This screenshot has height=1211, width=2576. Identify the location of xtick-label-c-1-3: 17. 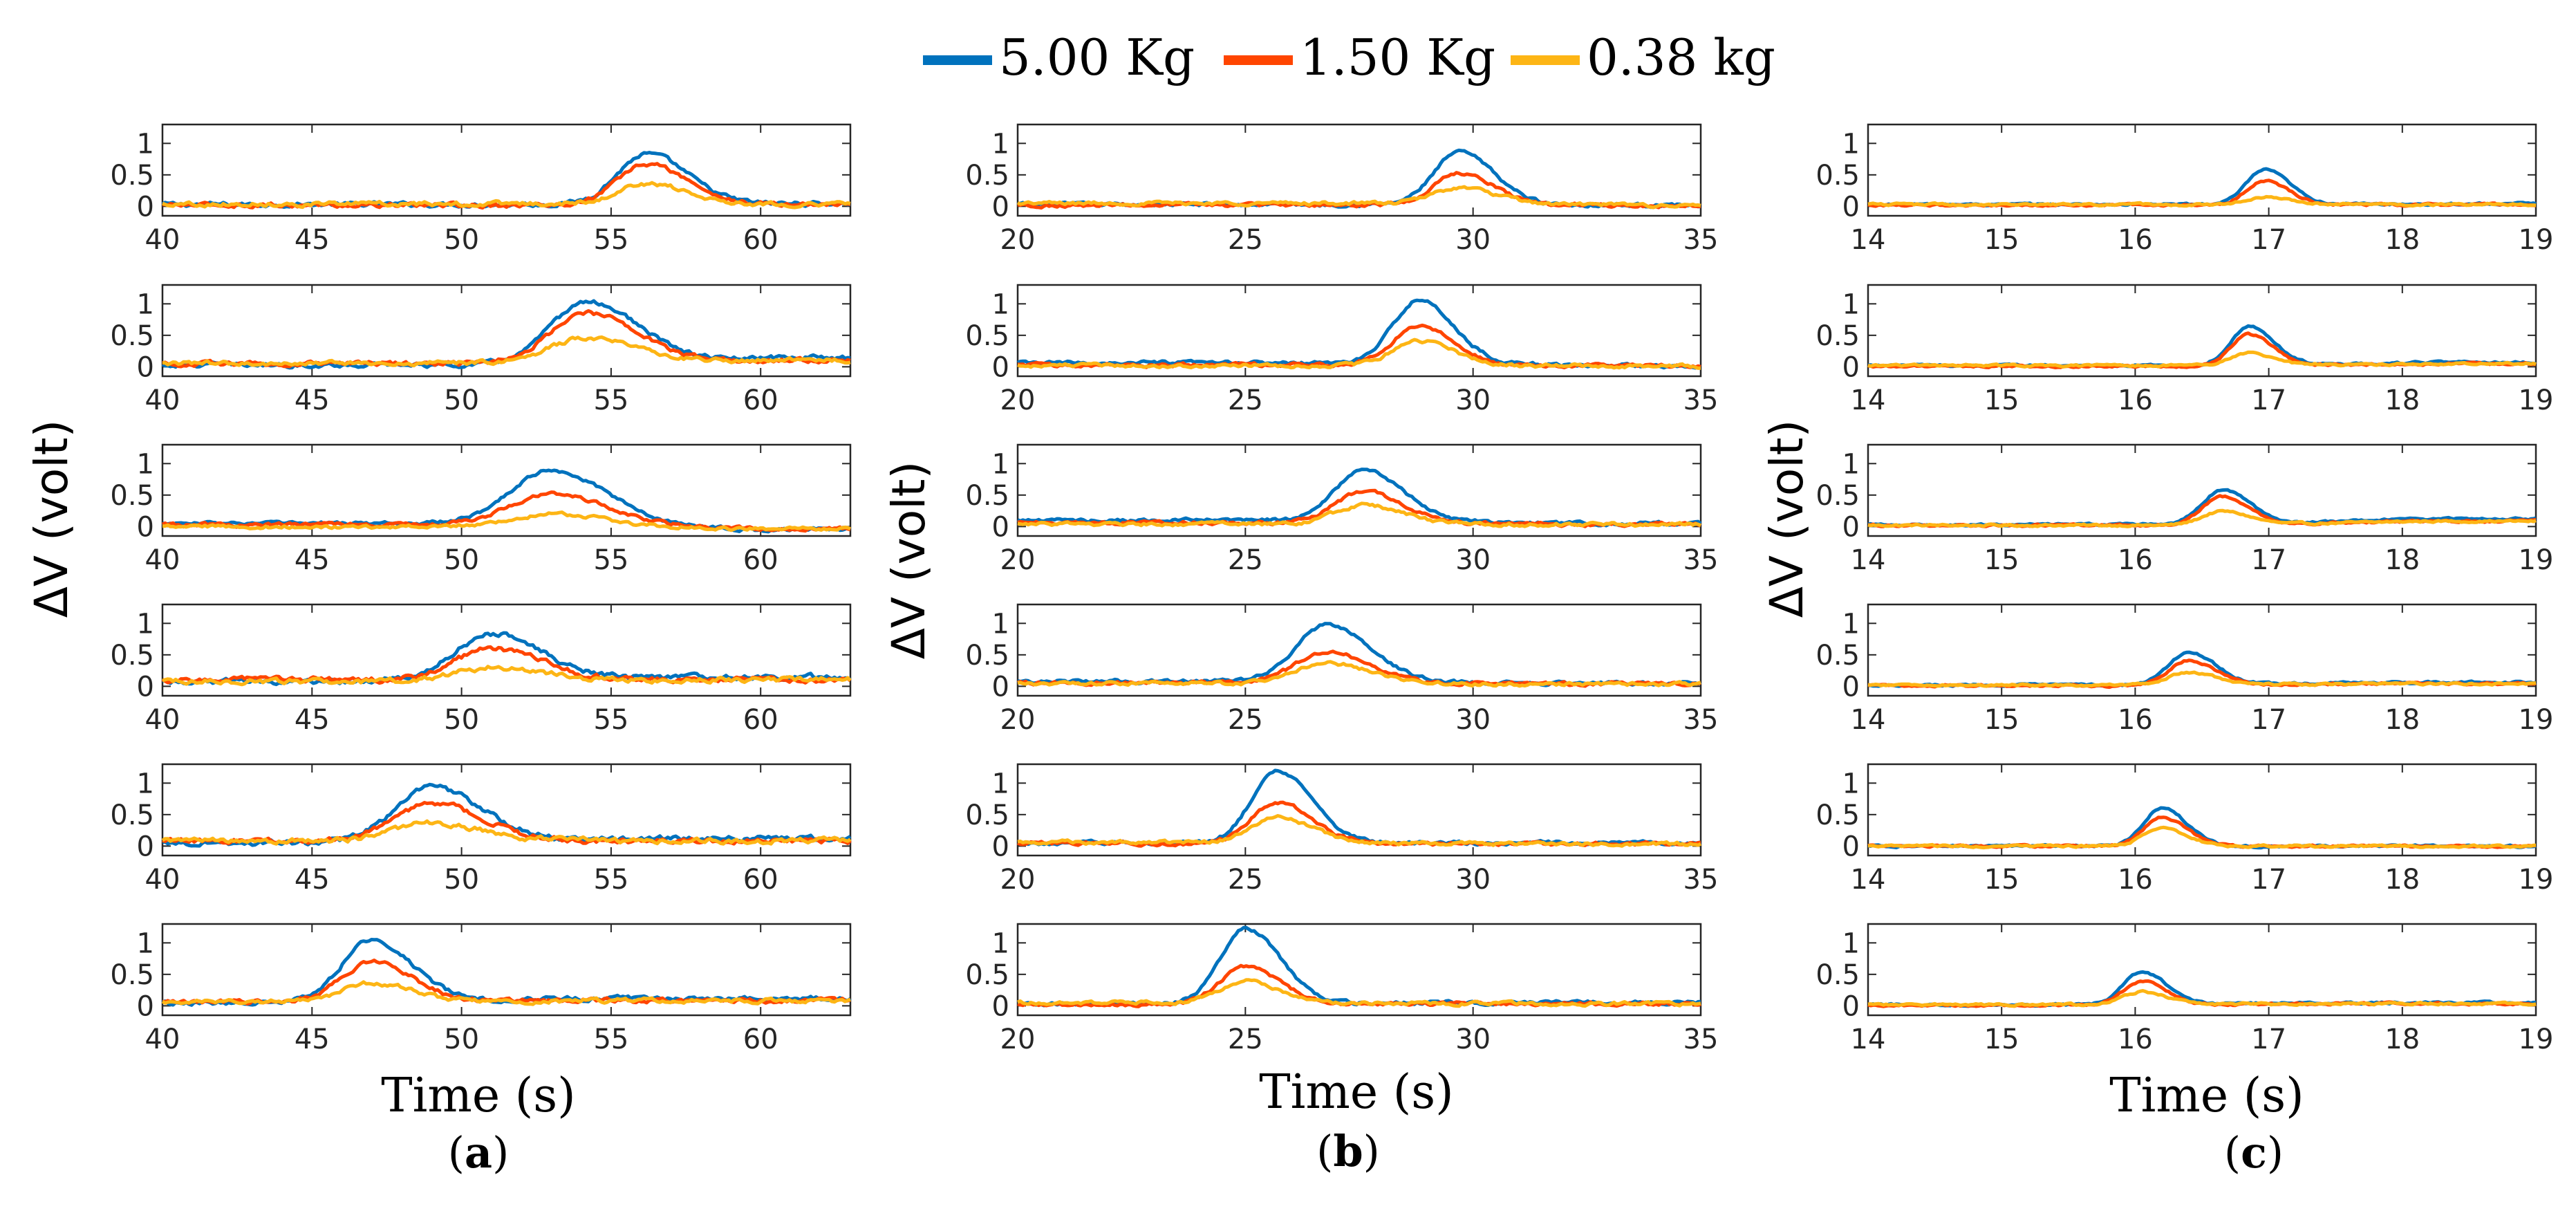
(2268, 240).